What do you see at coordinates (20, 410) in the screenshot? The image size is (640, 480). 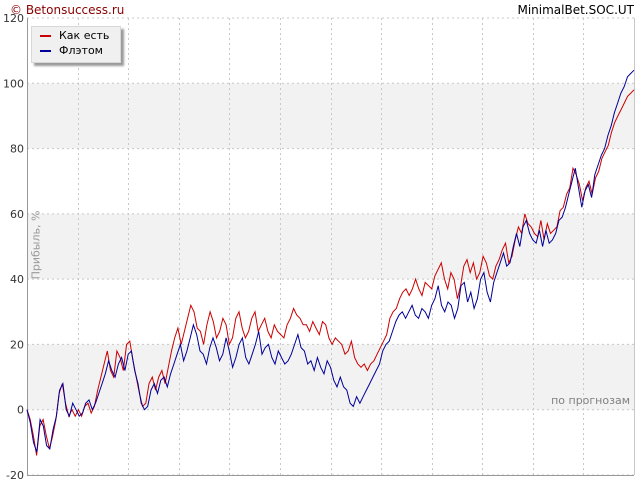 I see `y-tick-label-6: 0` at bounding box center [20, 410].